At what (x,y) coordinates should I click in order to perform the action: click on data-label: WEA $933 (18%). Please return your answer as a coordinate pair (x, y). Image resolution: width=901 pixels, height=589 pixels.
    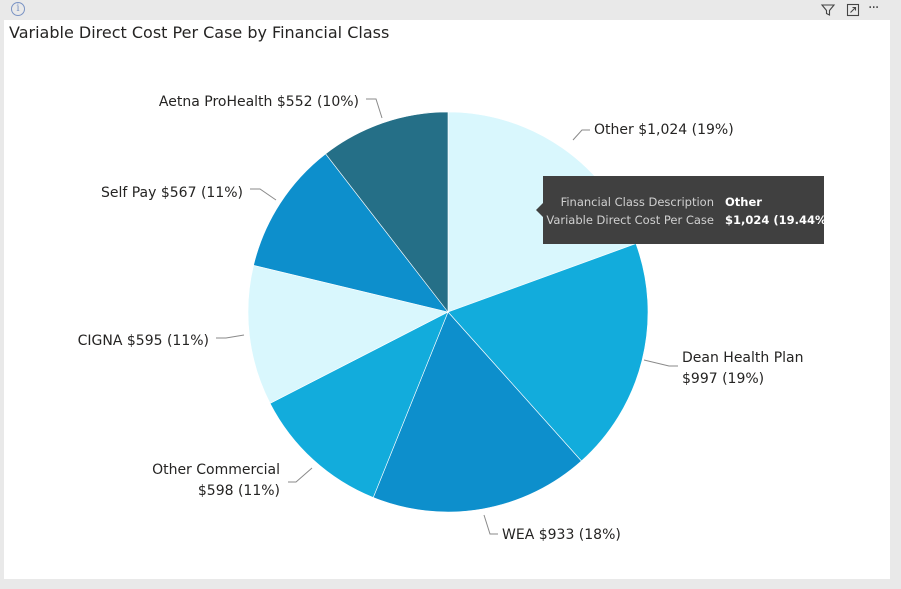
    Looking at the image, I should click on (561, 535).